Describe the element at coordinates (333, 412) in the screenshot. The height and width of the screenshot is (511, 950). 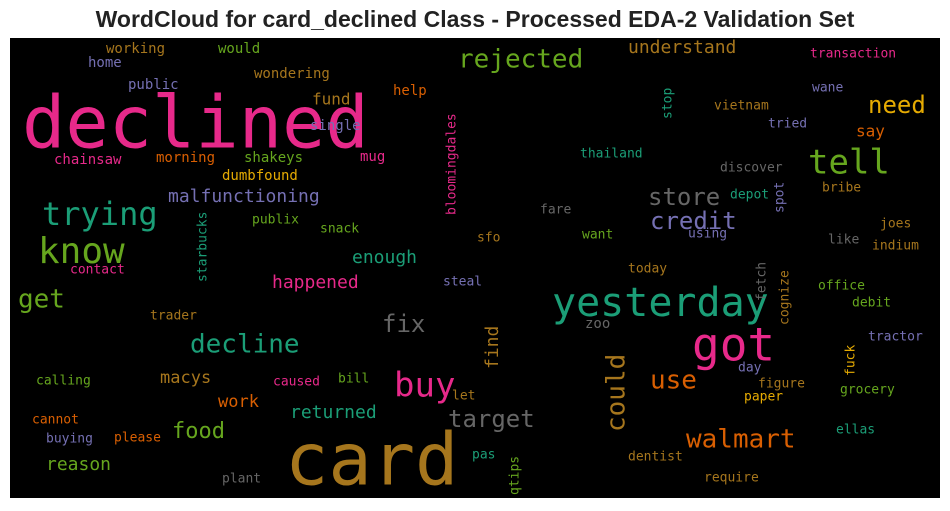
I see `word: returned` at that location.